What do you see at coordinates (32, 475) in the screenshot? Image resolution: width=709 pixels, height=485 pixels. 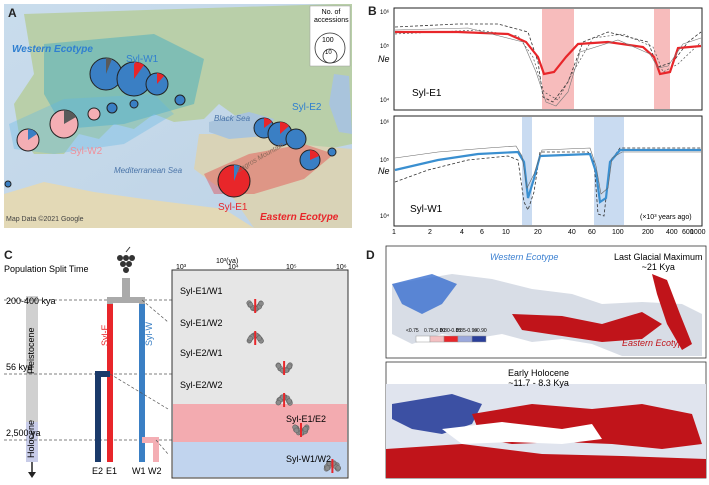 I see `time-arrow-head` at bounding box center [32, 475].